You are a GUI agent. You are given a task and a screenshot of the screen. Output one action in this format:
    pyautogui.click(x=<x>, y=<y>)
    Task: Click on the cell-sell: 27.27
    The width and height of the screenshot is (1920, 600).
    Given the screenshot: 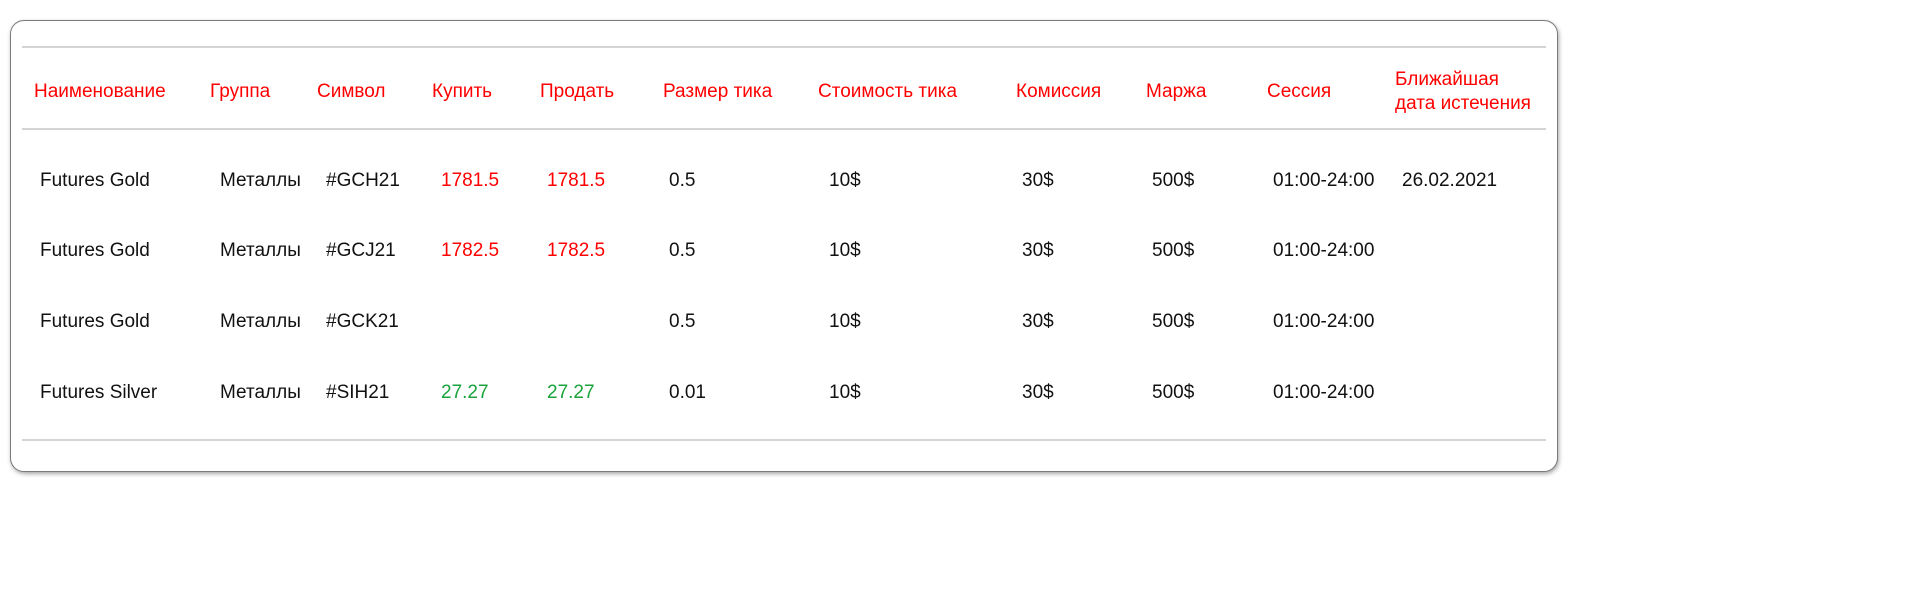 What is the action you would take?
    pyautogui.click(x=571, y=392)
    